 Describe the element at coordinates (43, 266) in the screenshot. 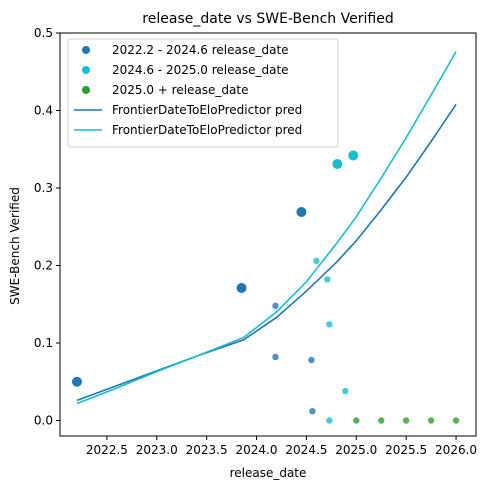

I see `y-tick-label: 0.2` at that location.